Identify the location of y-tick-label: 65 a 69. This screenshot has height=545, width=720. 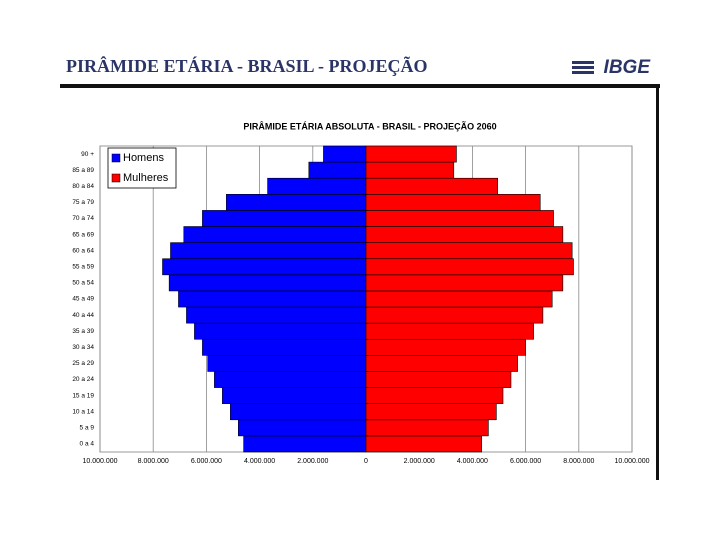
(83, 234).